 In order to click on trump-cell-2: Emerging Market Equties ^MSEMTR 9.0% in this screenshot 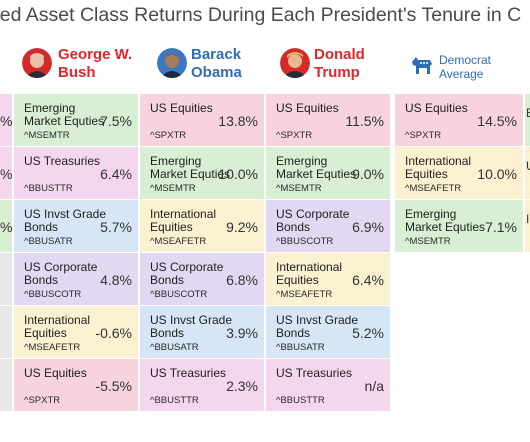, I will do `click(328, 173)`.